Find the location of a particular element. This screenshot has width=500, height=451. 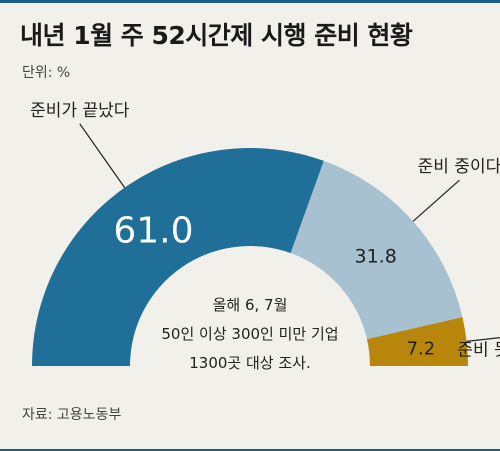

unit-label: 단위: % is located at coordinates (46, 73).